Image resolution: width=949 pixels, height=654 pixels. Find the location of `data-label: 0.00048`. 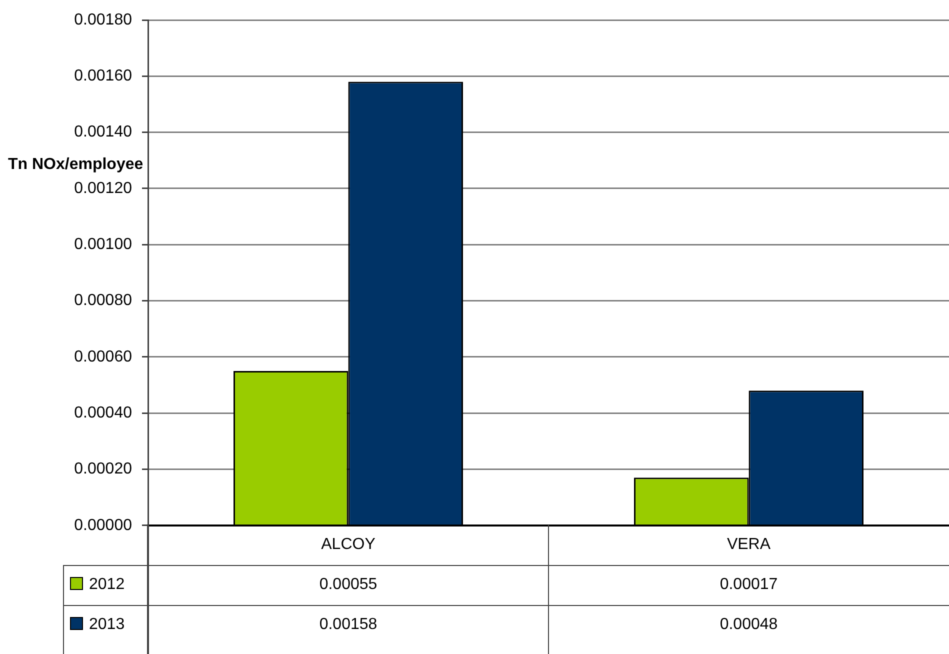

data-label: 0.00048 is located at coordinates (748, 625).